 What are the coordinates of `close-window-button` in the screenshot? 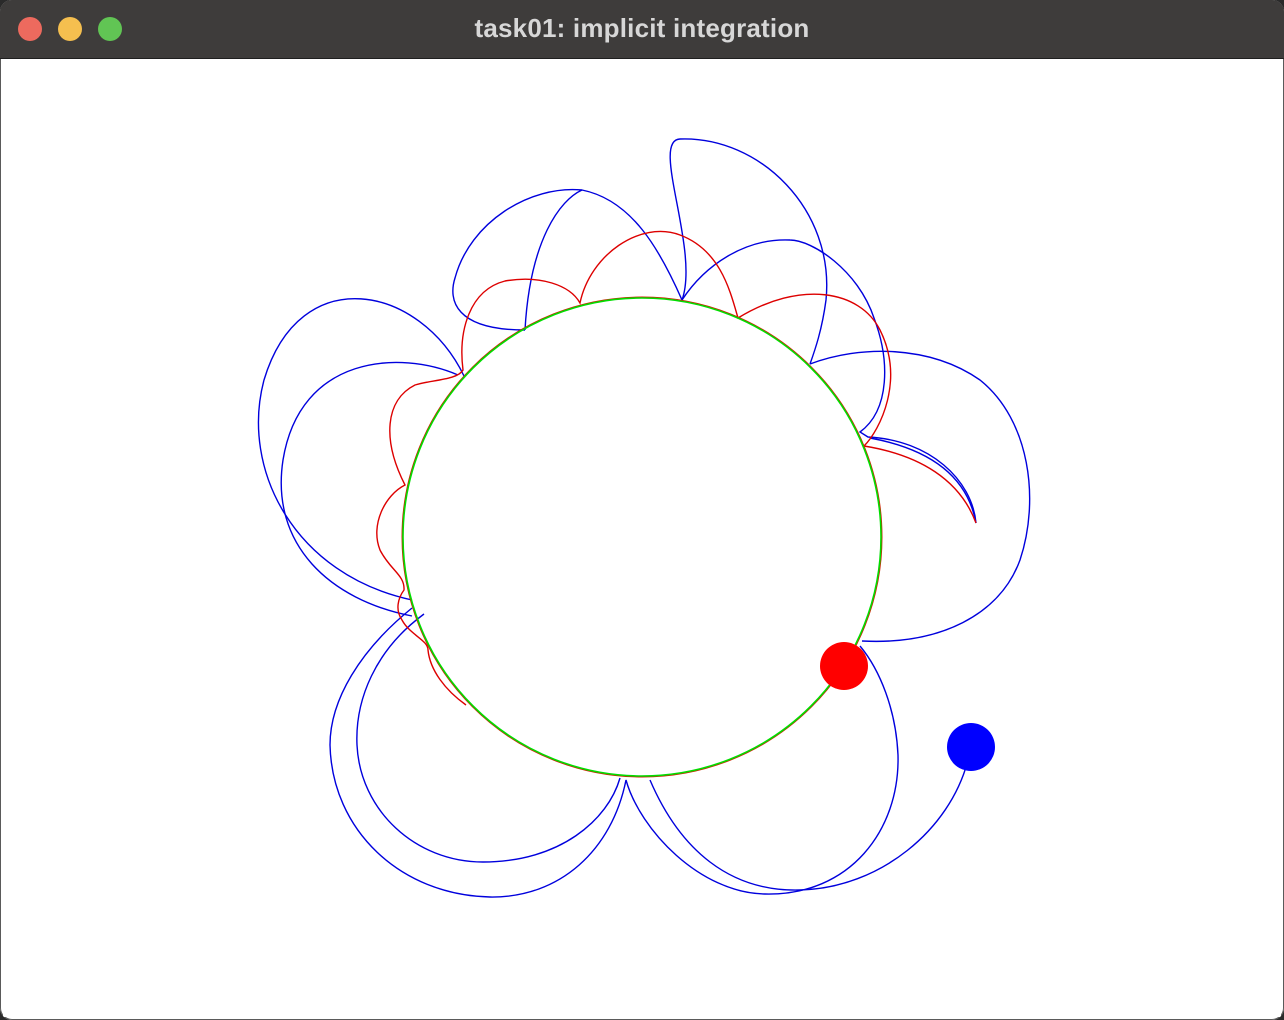 It's located at (30, 29).